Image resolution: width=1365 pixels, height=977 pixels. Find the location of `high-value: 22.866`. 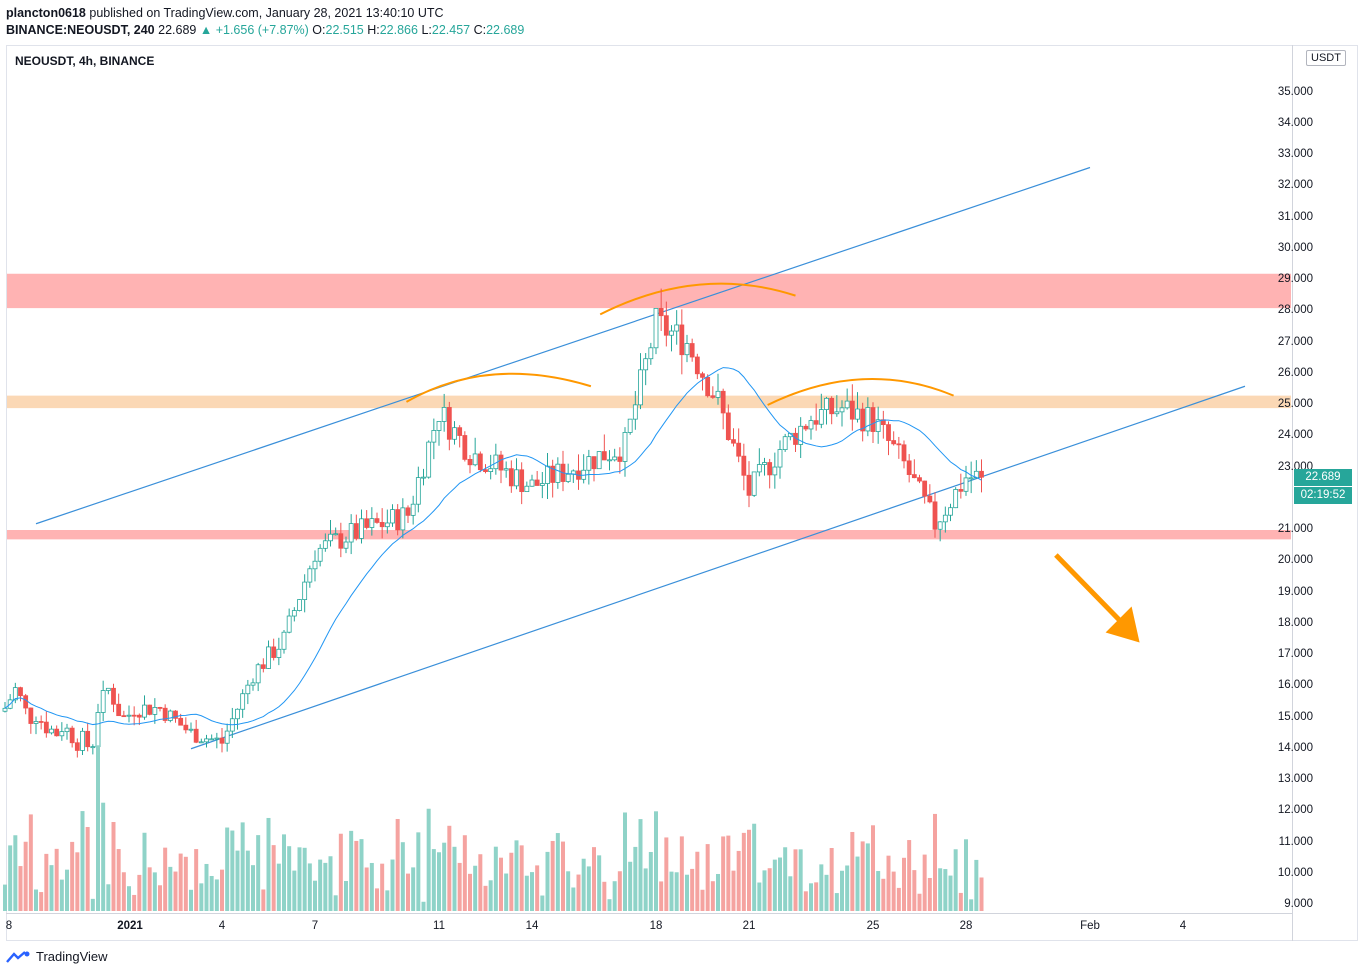

high-value: 22.866 is located at coordinates (398, 30).